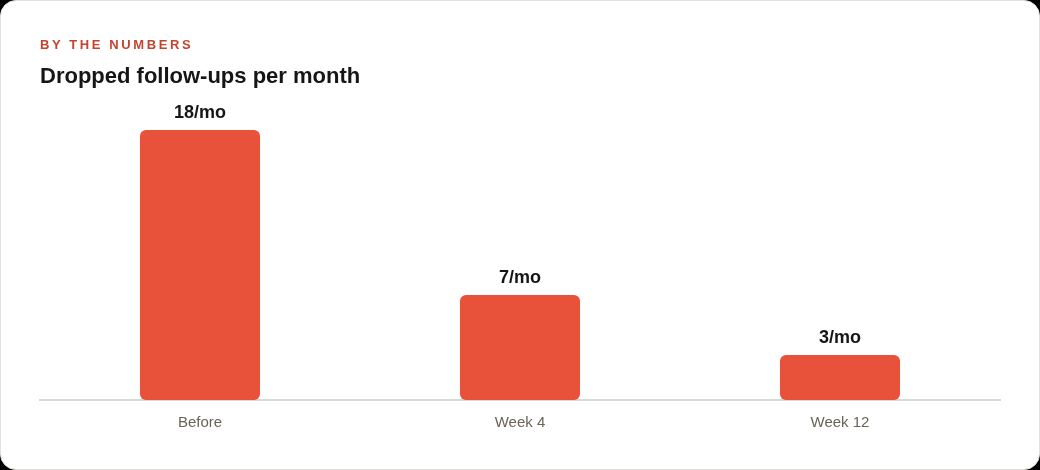 This screenshot has height=470, width=1040. What do you see at coordinates (840, 337) in the screenshot?
I see `data-label: 3/mo` at bounding box center [840, 337].